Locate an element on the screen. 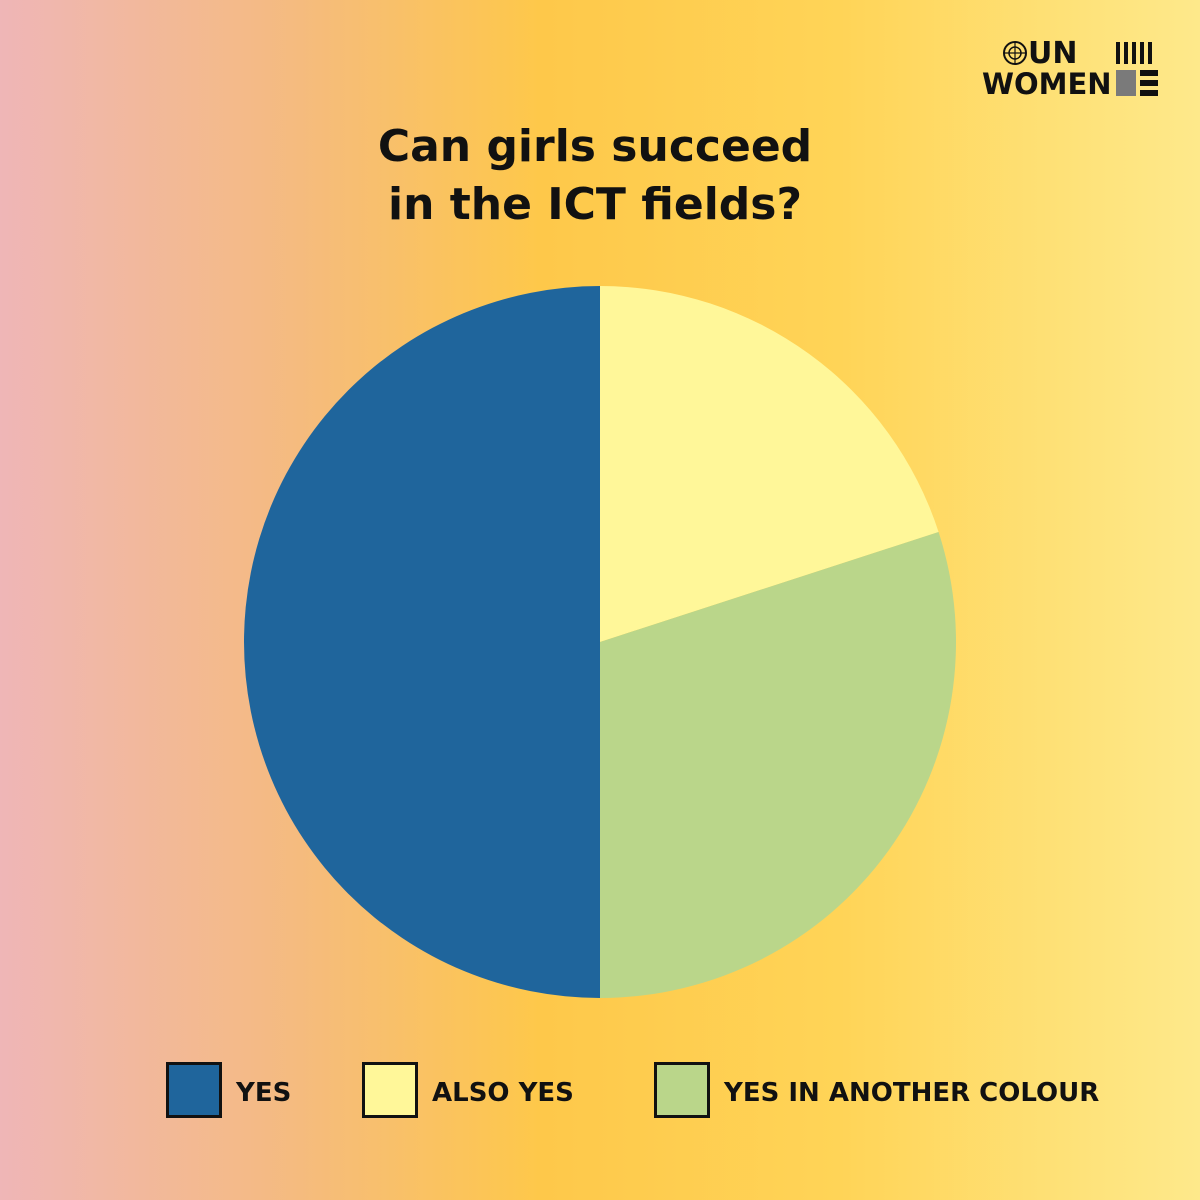  logo-text-un: UN is located at coordinates (1053, 53).